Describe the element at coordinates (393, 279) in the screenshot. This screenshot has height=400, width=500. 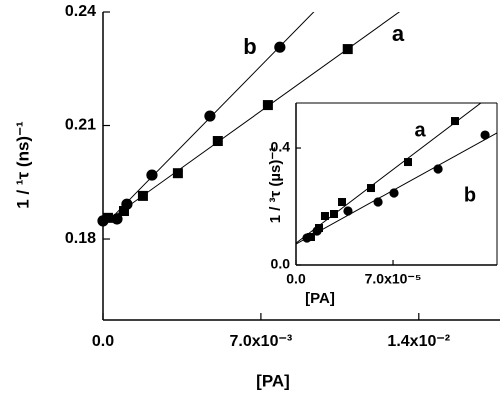
I see `x-tick-label: 7.0x10⁻⁵` at that location.